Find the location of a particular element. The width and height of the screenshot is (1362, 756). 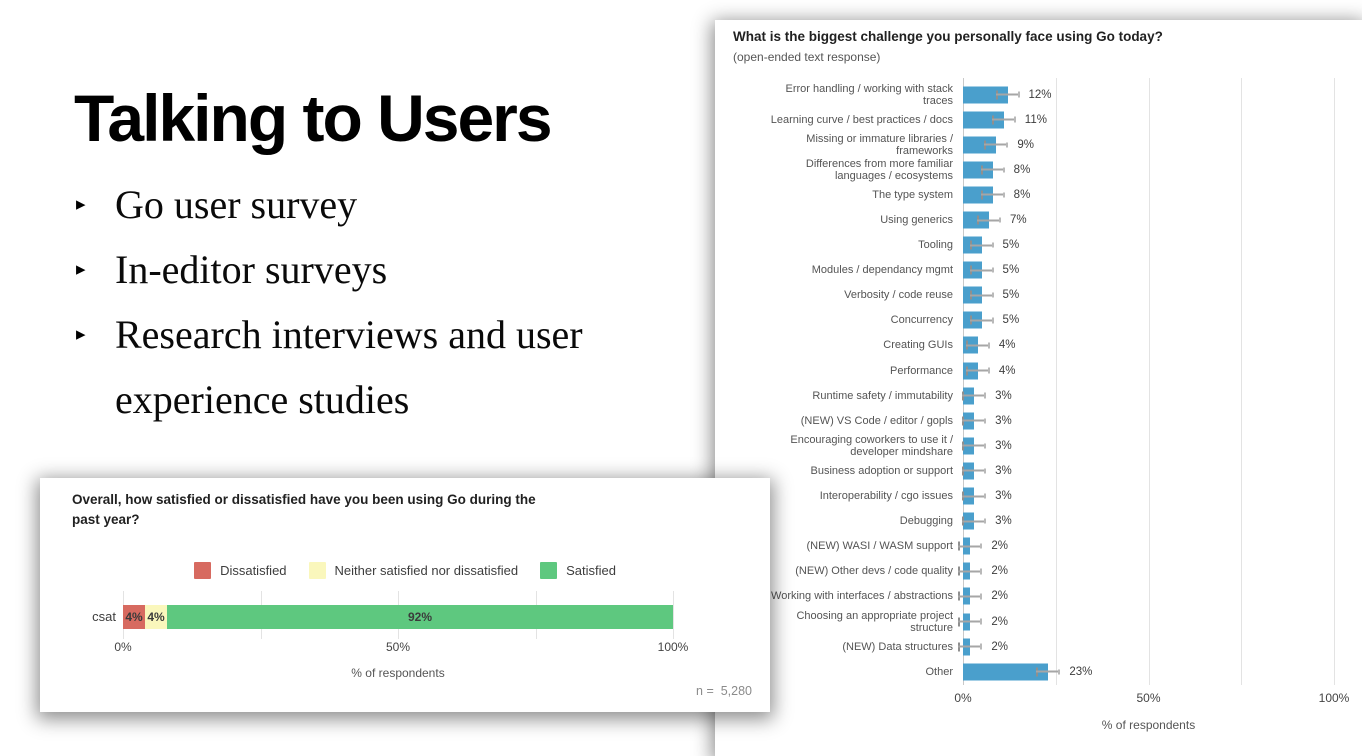

challenge-bar-row: Tooling 5% is located at coordinates (1038, 245).